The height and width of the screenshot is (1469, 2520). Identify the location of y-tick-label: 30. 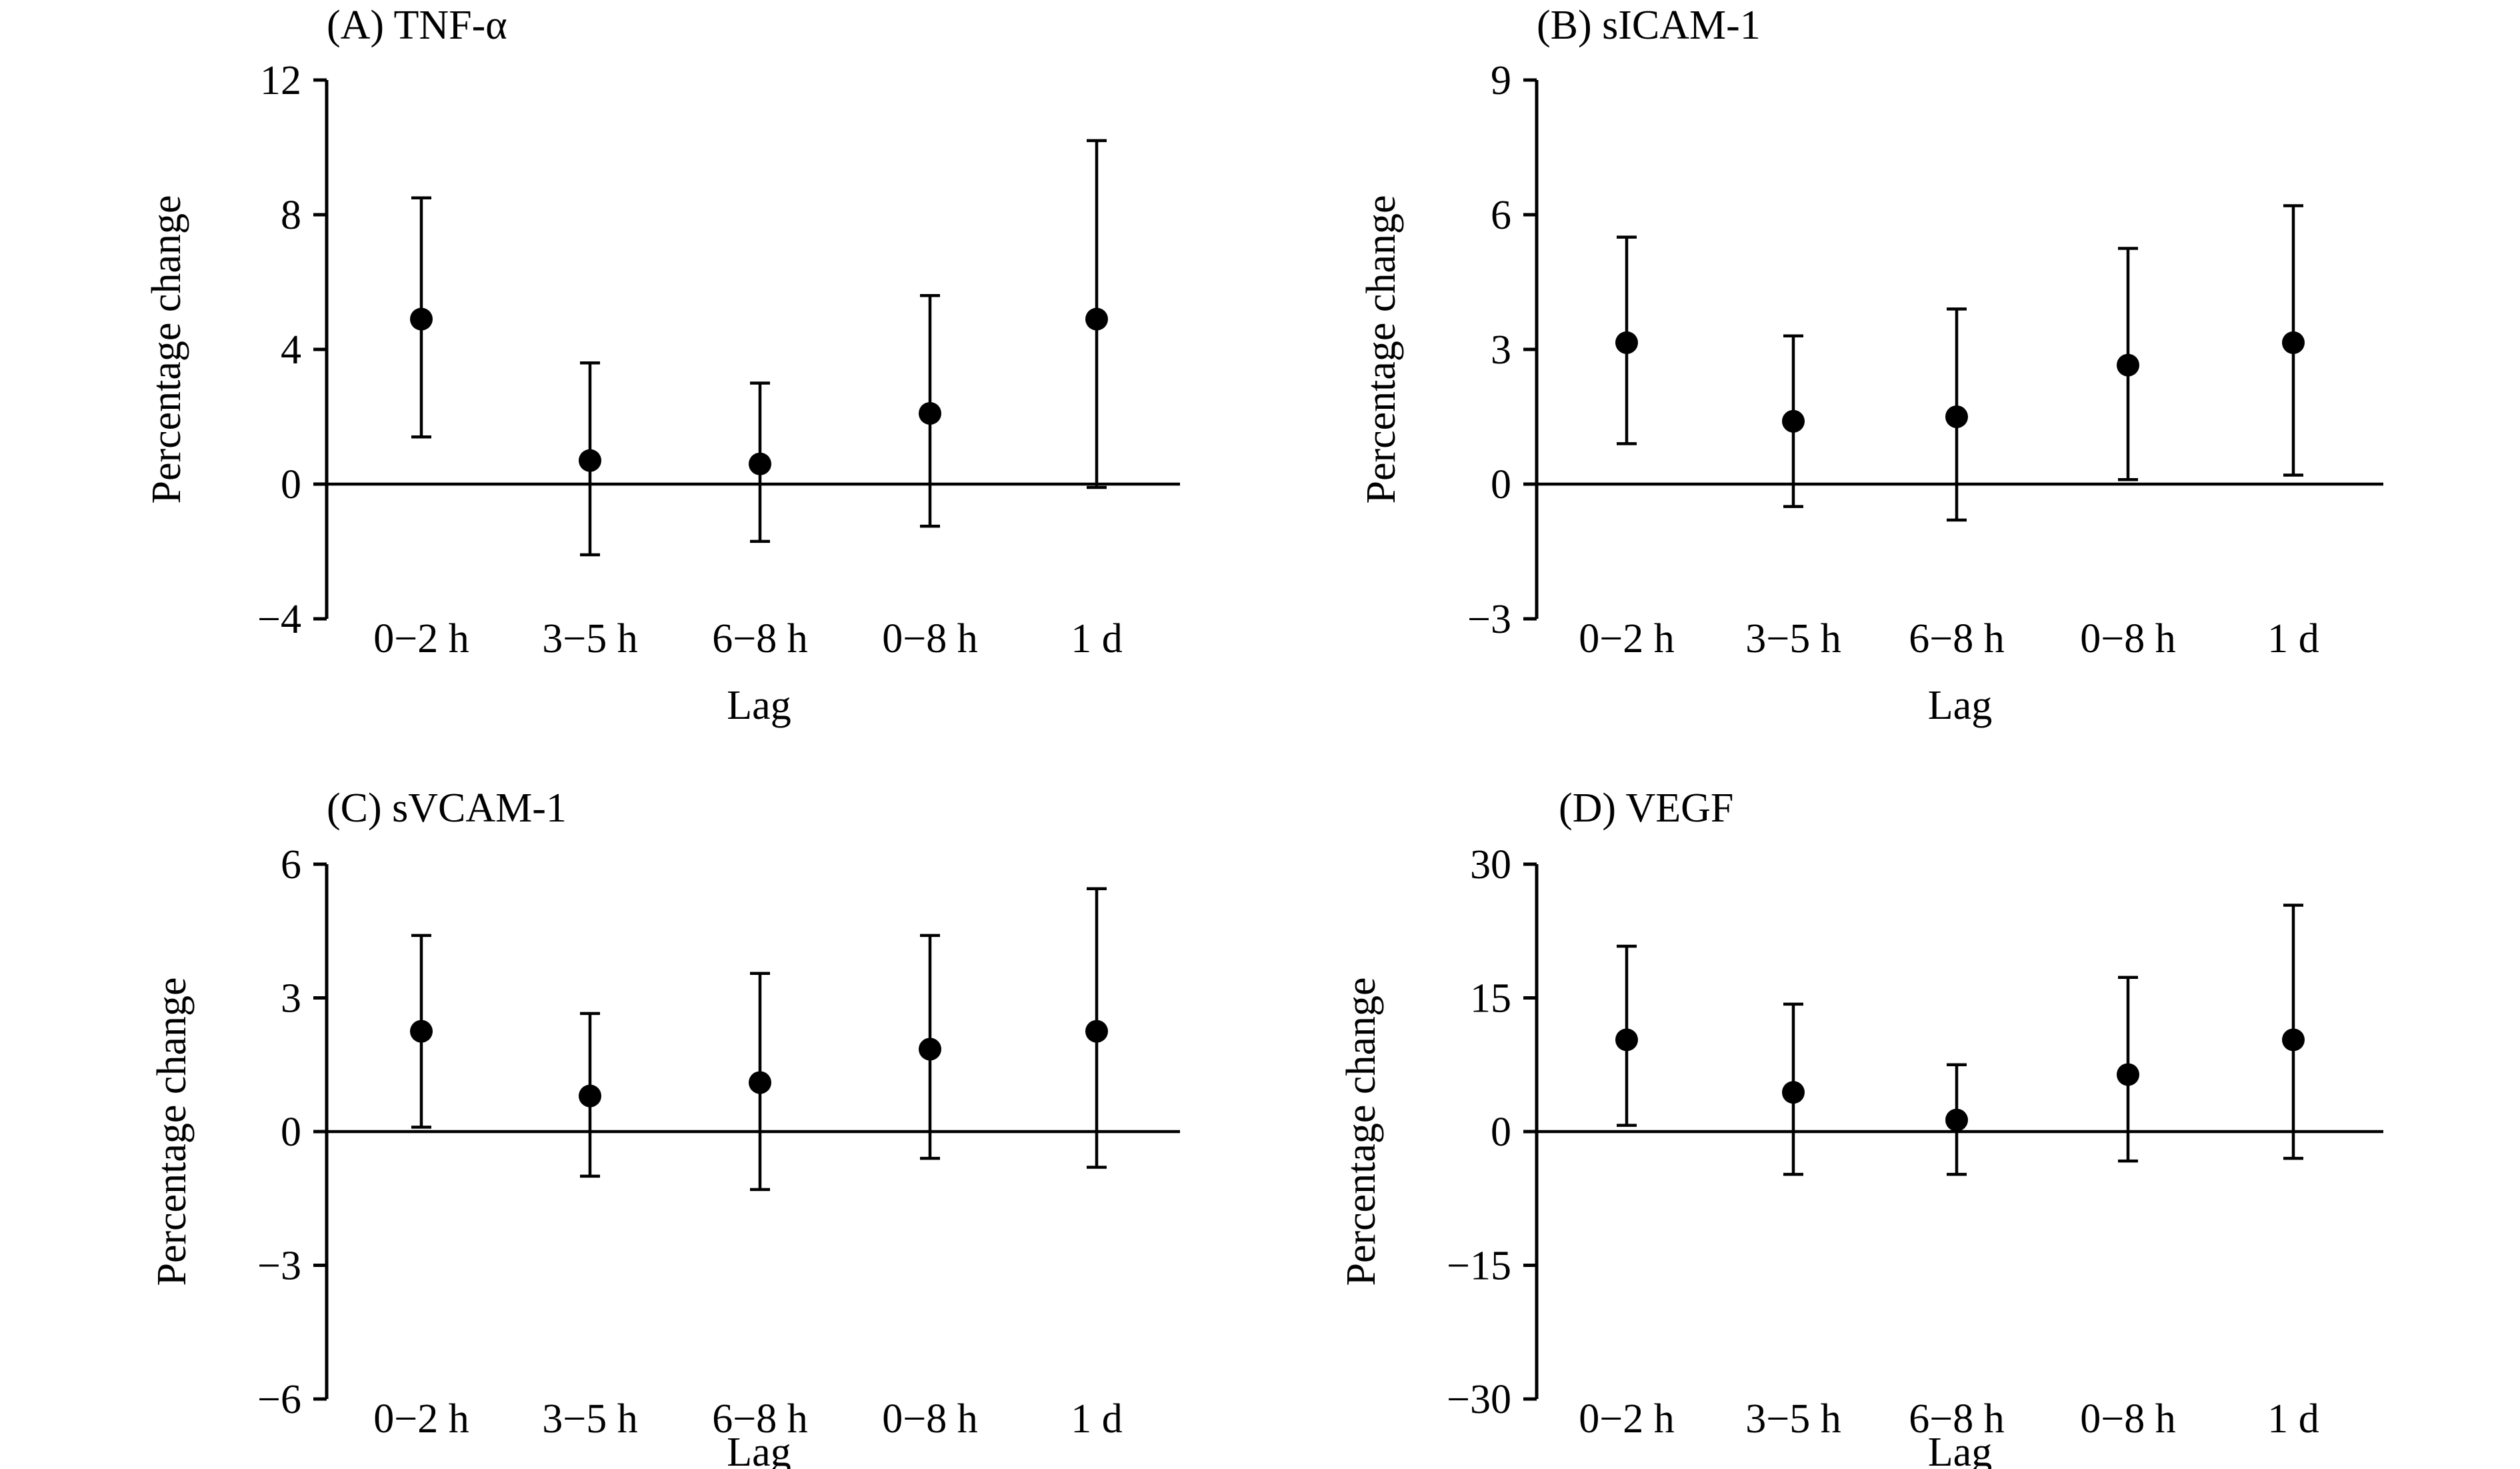
(1490, 865).